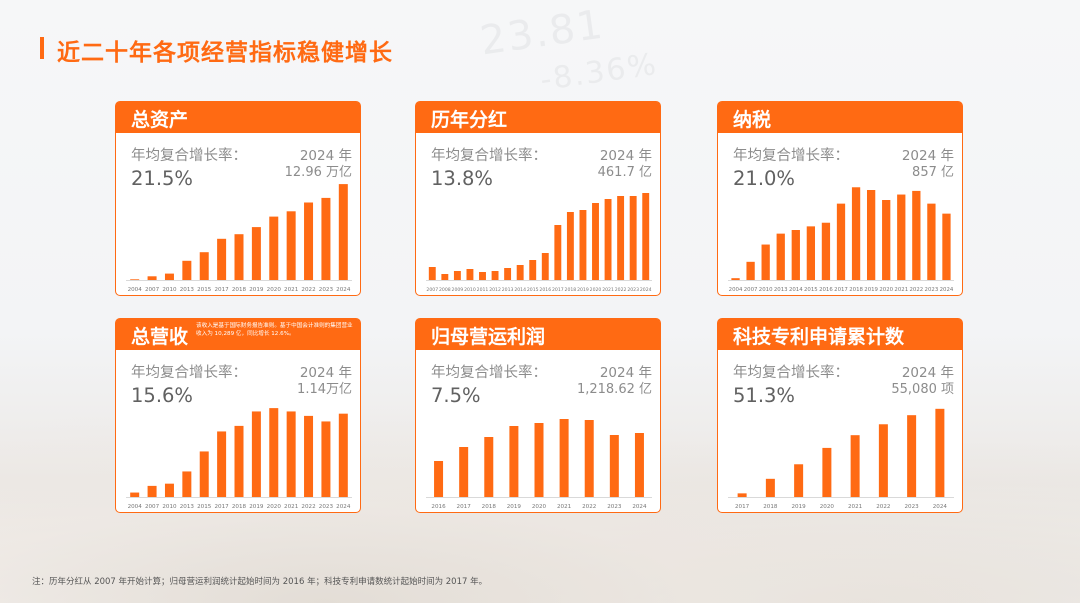 Image resolution: width=1080 pixels, height=603 pixels. I want to click on card-title: 总资产, so click(160, 120).